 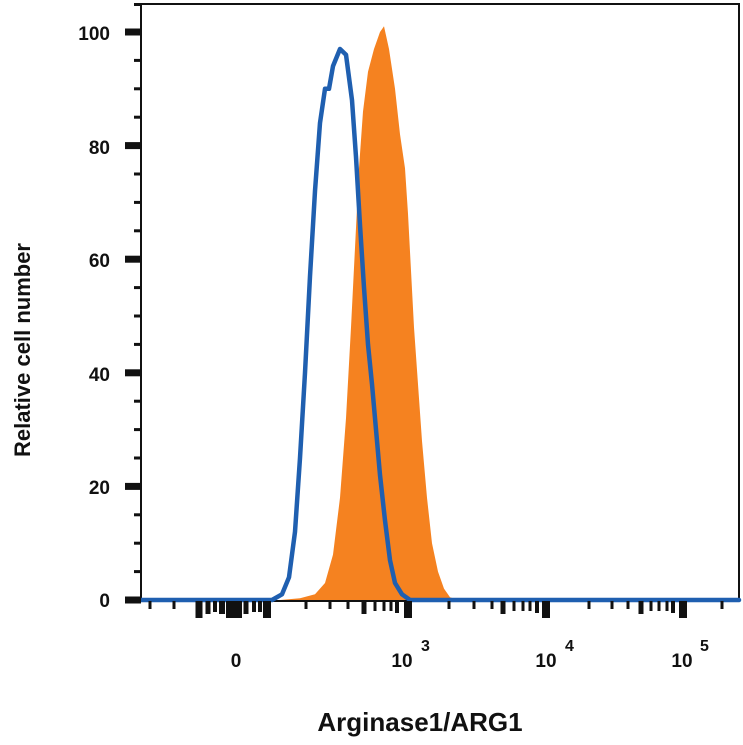 I want to click on x-tick-1e3-exp: 3, so click(x=425, y=646).